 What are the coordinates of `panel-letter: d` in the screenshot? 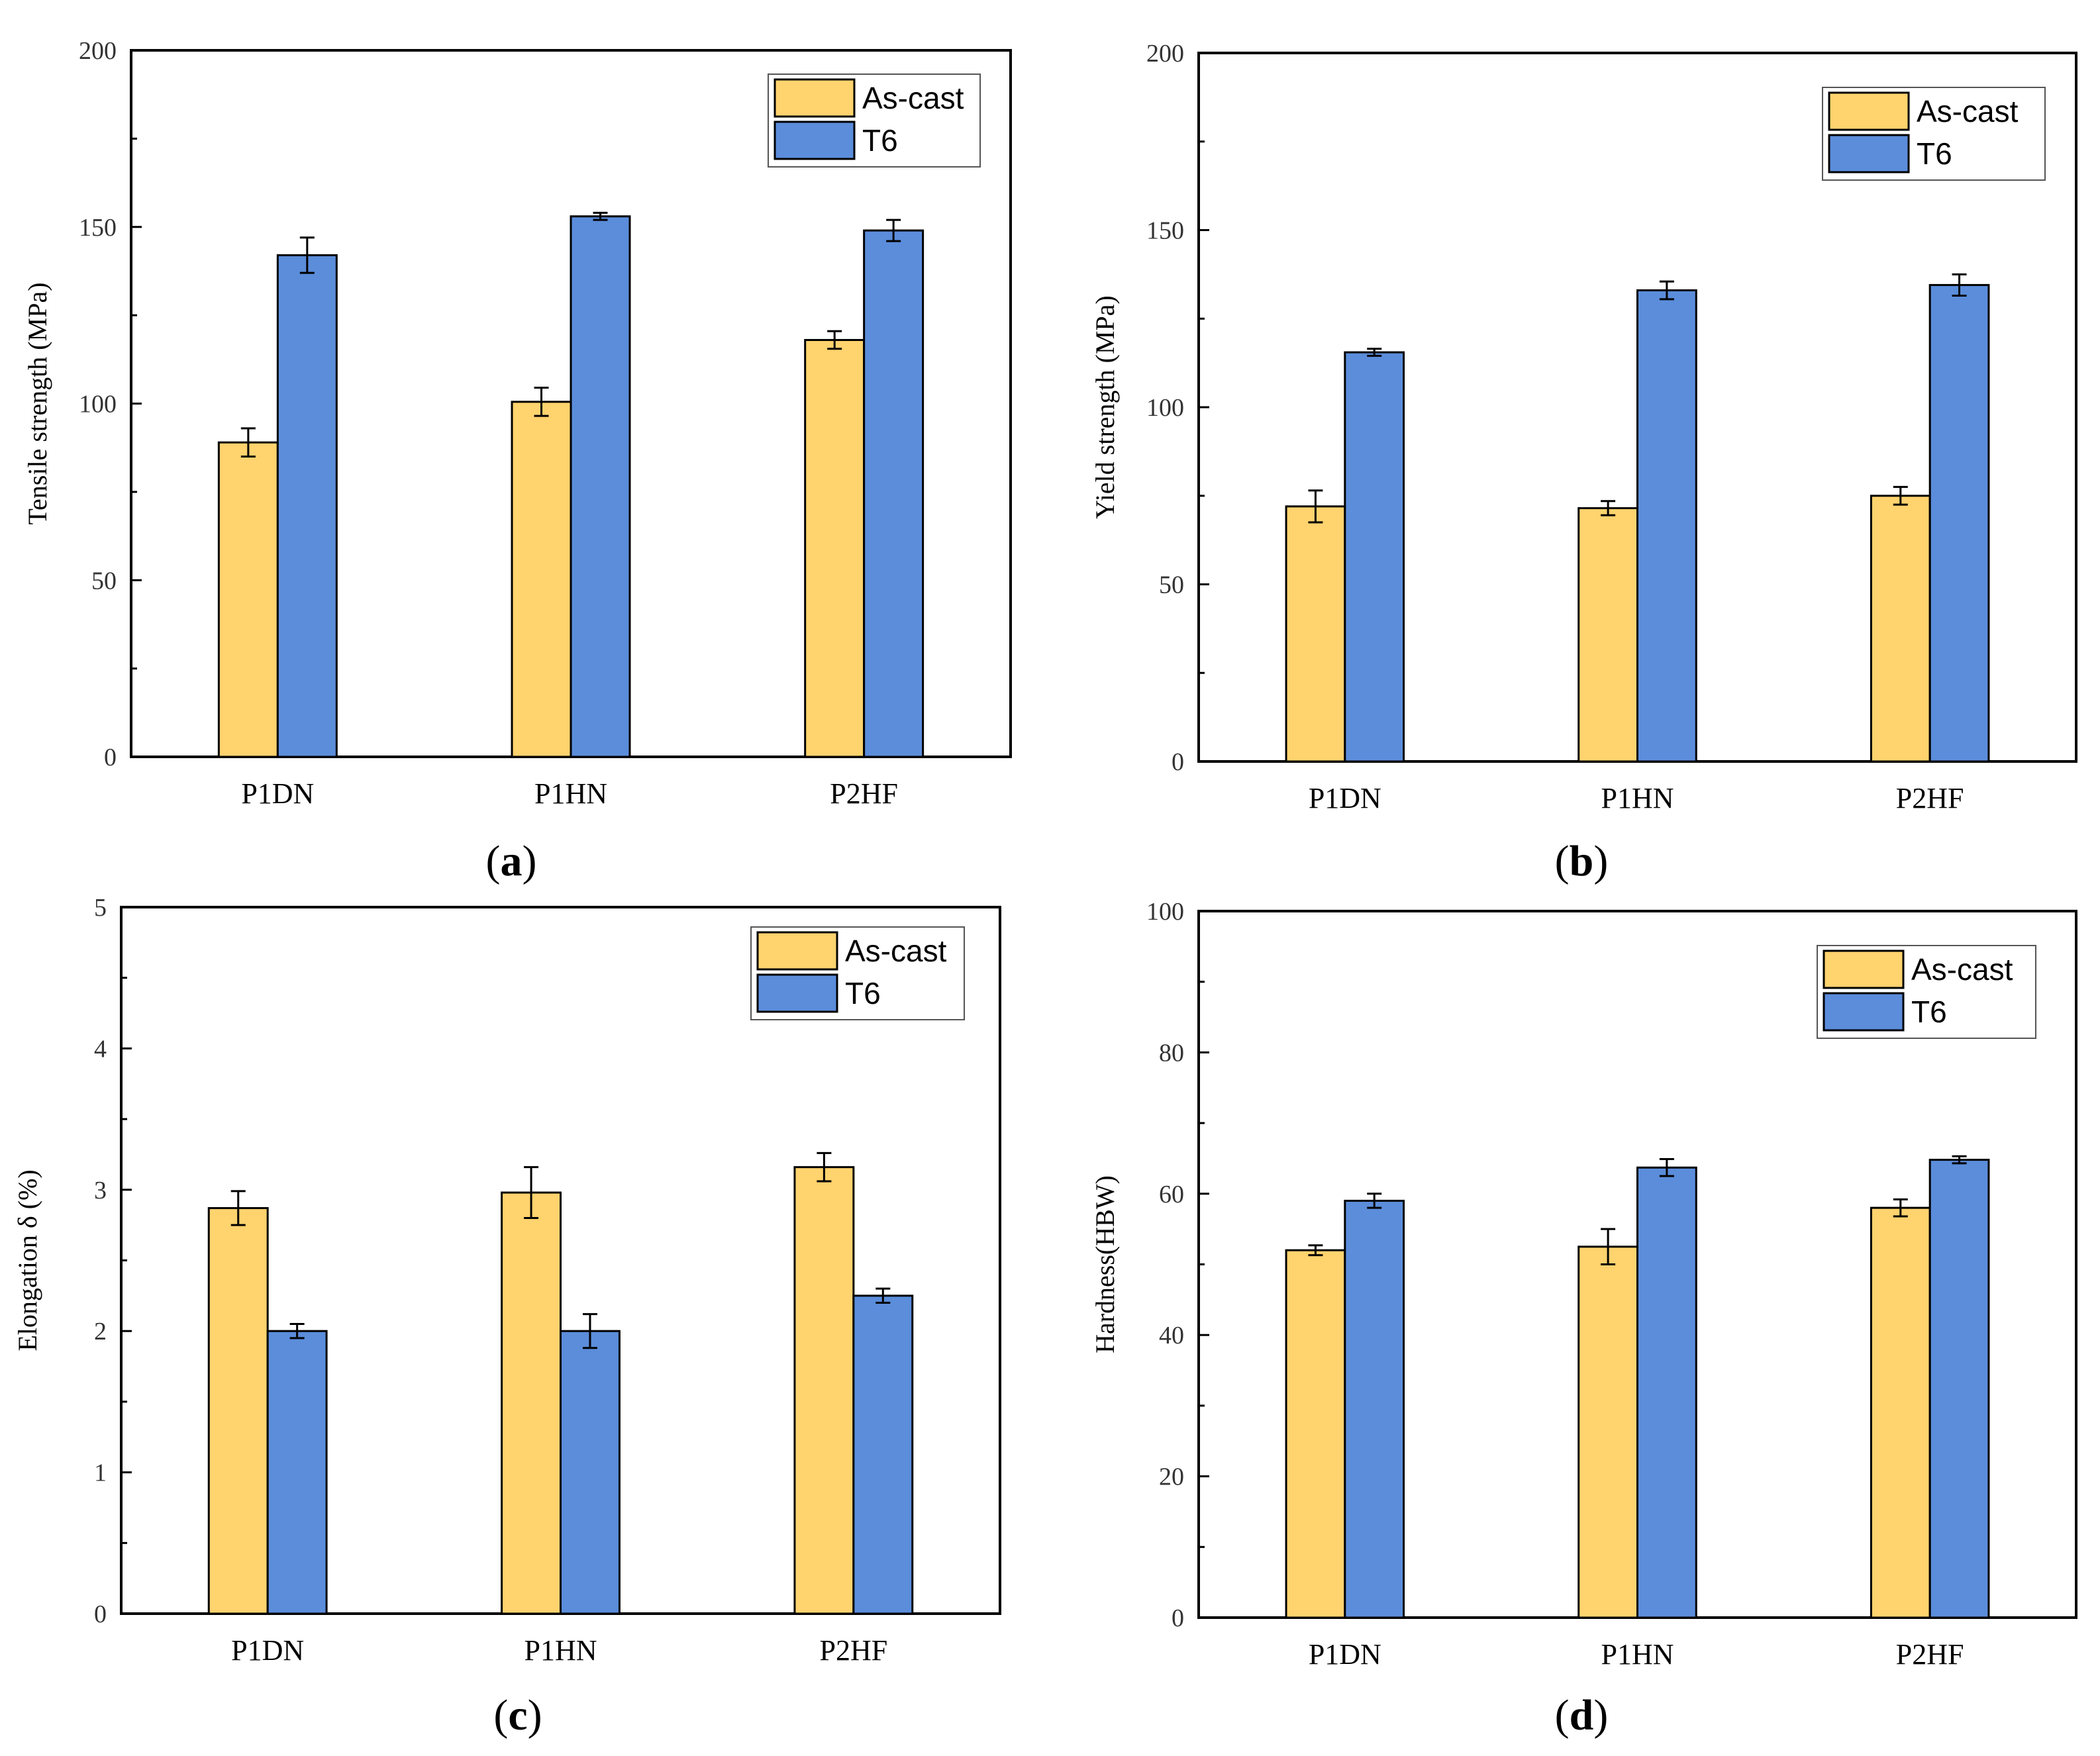 It's located at (1582, 1715).